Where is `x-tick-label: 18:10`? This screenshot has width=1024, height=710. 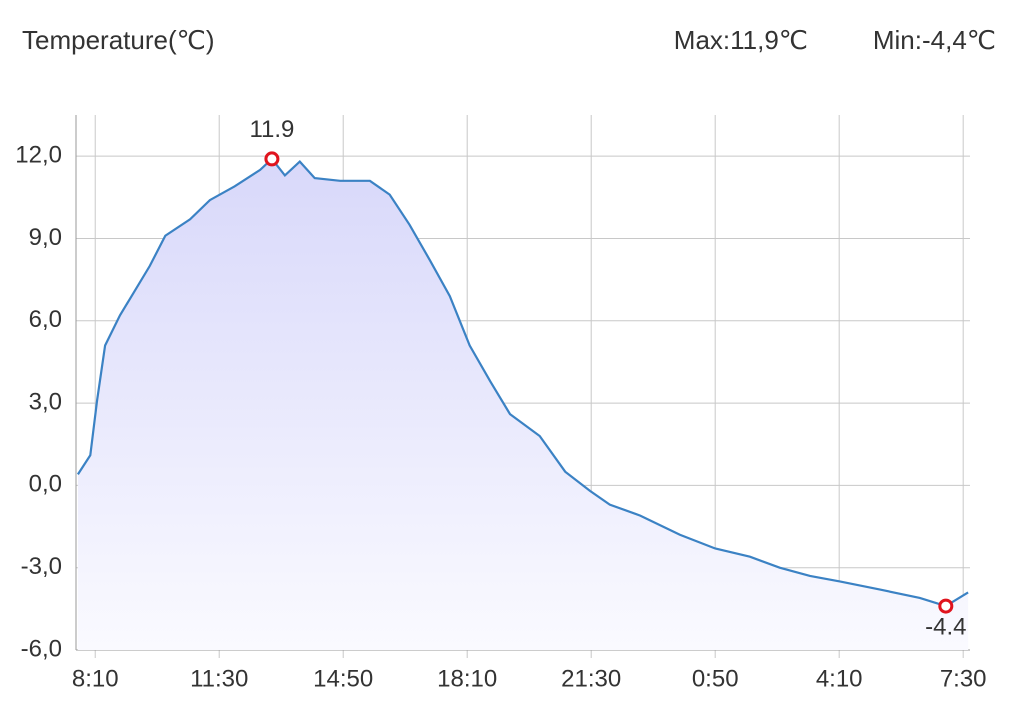
x-tick-label: 18:10 is located at coordinates (467, 678).